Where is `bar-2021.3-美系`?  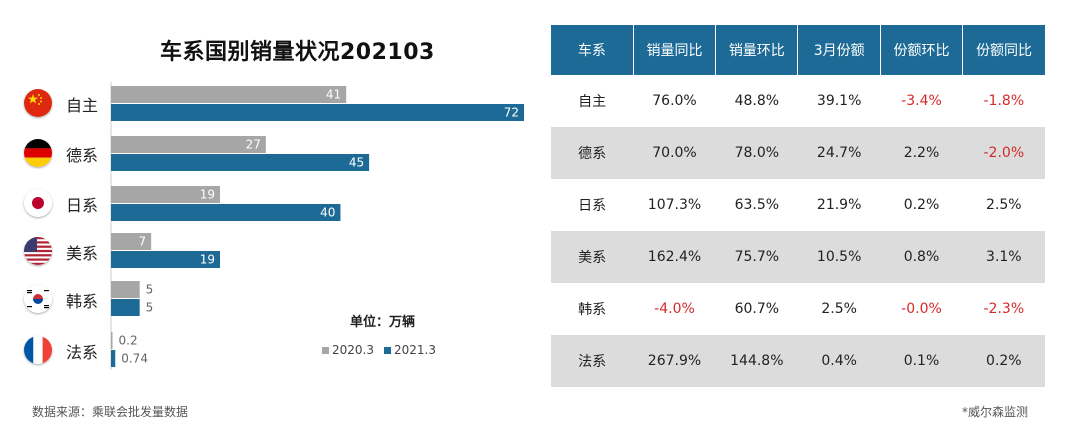
bar-2021.3-美系 is located at coordinates (165, 259).